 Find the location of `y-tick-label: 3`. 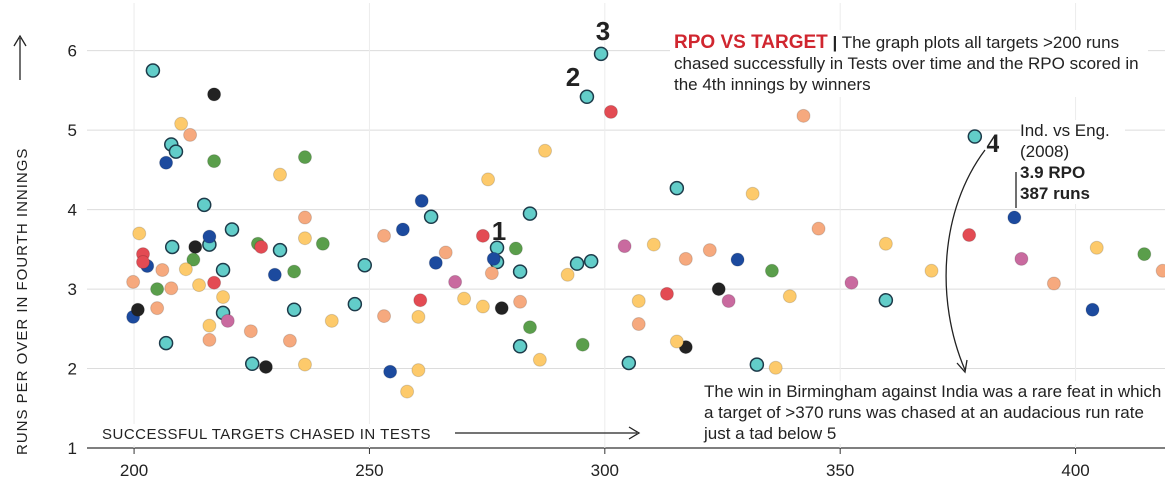

y-tick-label: 3 is located at coordinates (72, 289).